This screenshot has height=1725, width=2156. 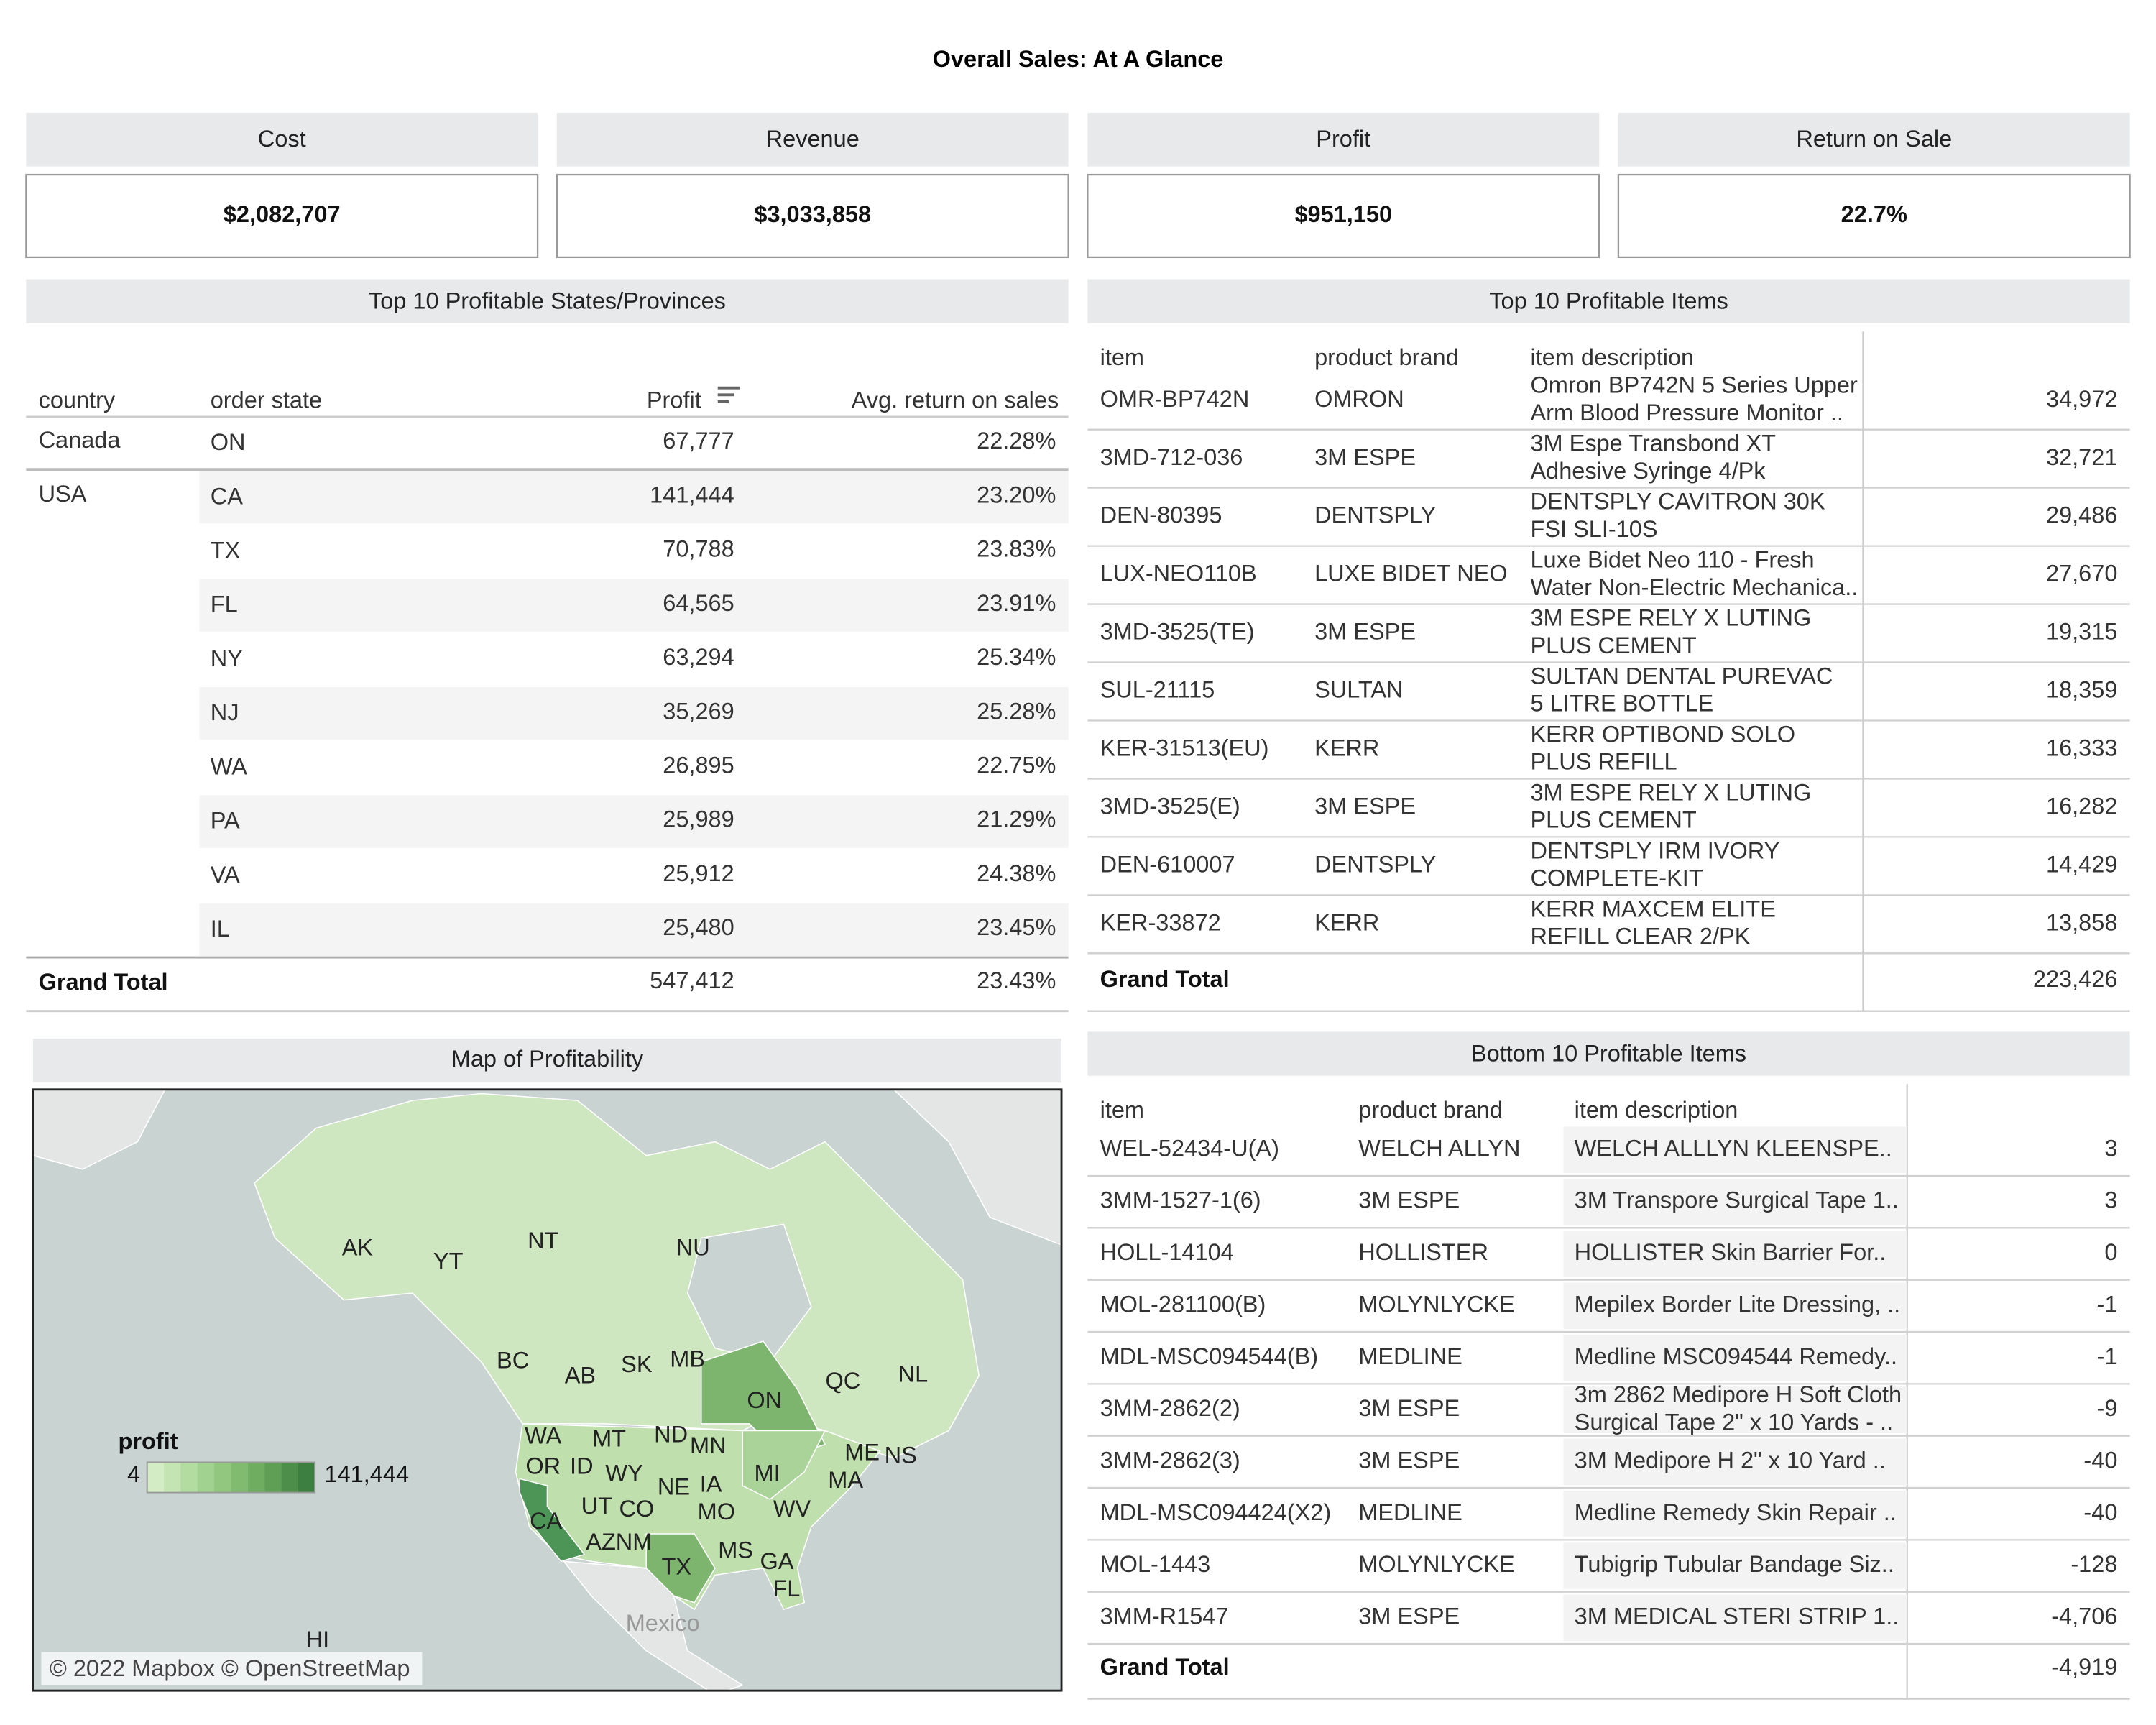 I want to click on value-cell: -1, so click(x=2107, y=1304).